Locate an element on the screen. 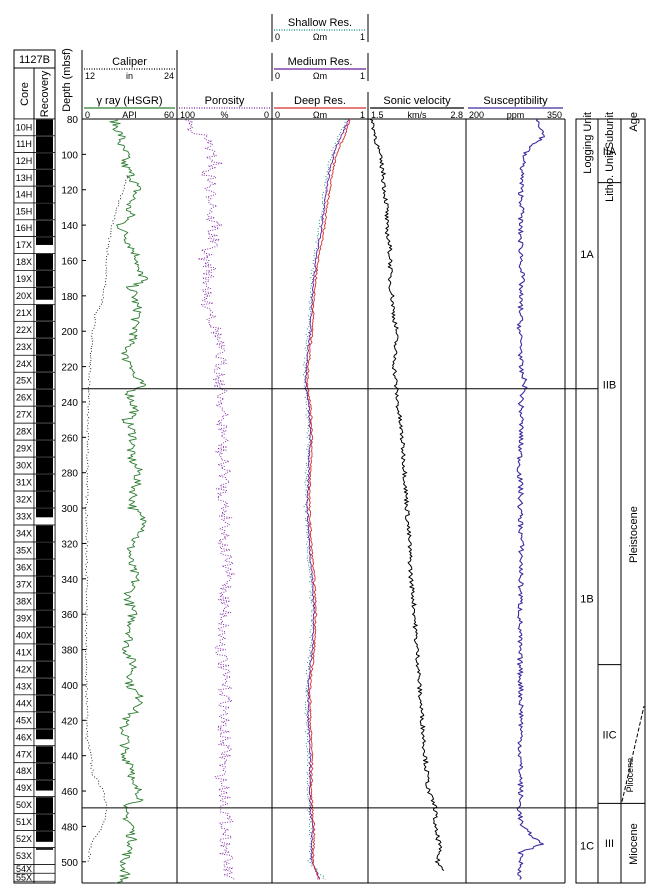 The image size is (657, 891). series-susceptibility-line is located at coordinates (530, 499).